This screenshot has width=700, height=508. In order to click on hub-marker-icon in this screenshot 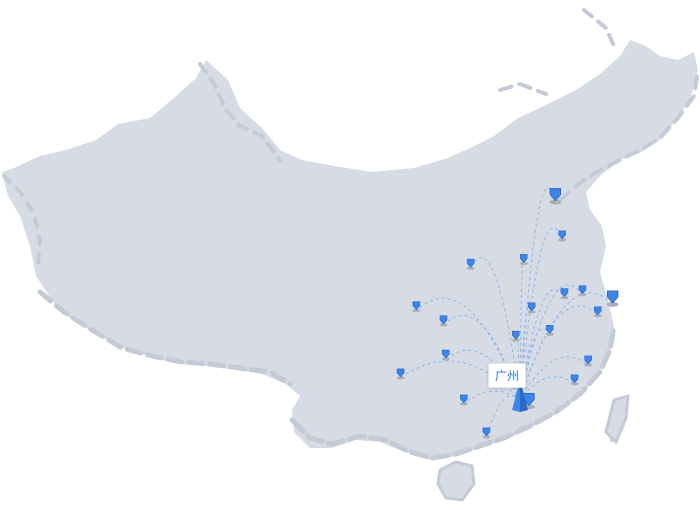, I will do `click(520, 396)`.